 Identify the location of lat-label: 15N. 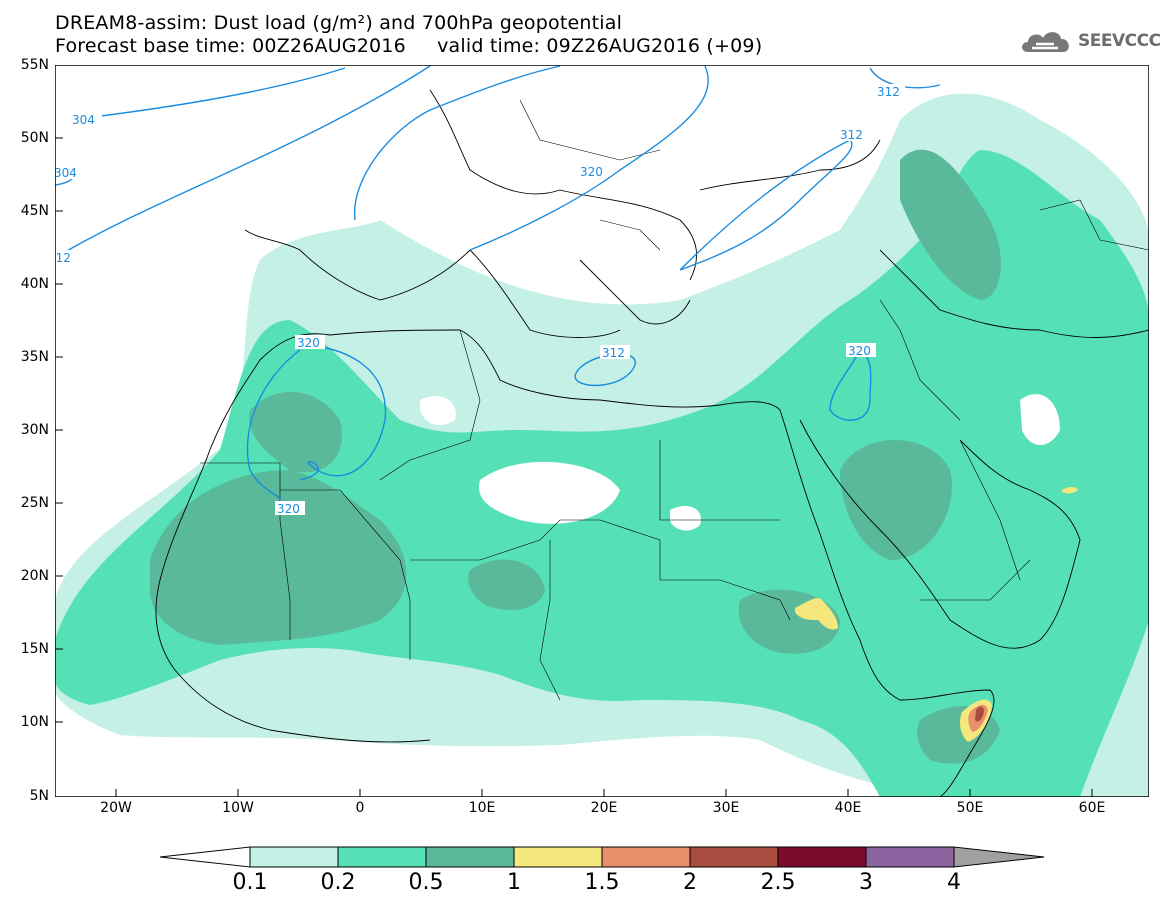
(34, 649).